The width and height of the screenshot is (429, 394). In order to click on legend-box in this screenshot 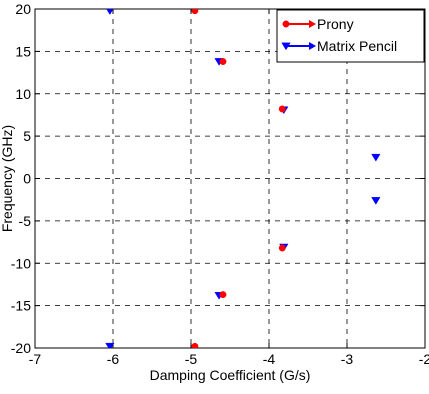, I will do `click(350, 36)`.